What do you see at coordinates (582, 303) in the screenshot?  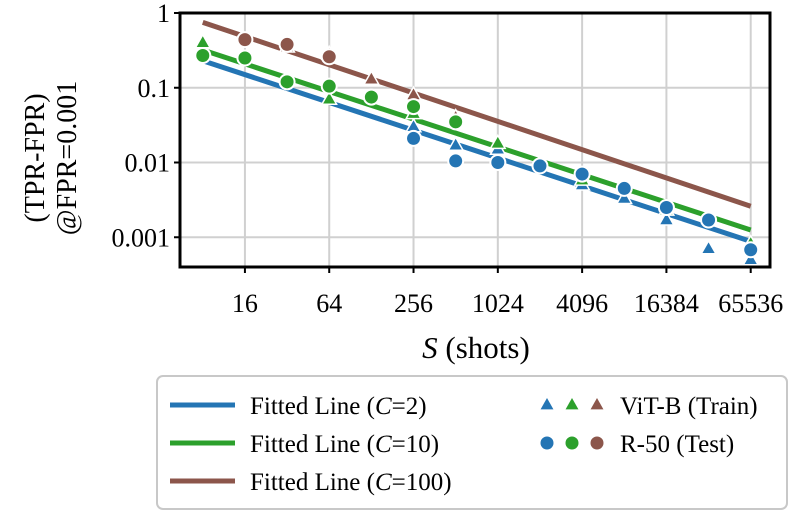 I see `x-tick-label: 4096` at bounding box center [582, 303].